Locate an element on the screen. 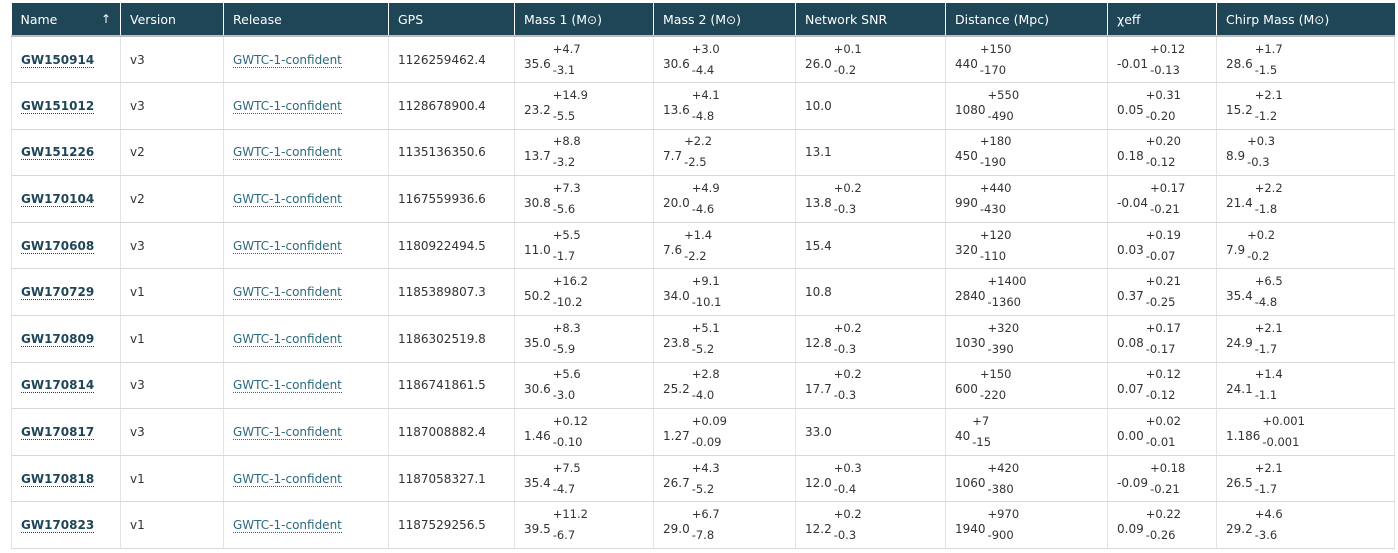  value-with-uncertainty: 30.8 +7.3 -5.6 is located at coordinates (552, 199).